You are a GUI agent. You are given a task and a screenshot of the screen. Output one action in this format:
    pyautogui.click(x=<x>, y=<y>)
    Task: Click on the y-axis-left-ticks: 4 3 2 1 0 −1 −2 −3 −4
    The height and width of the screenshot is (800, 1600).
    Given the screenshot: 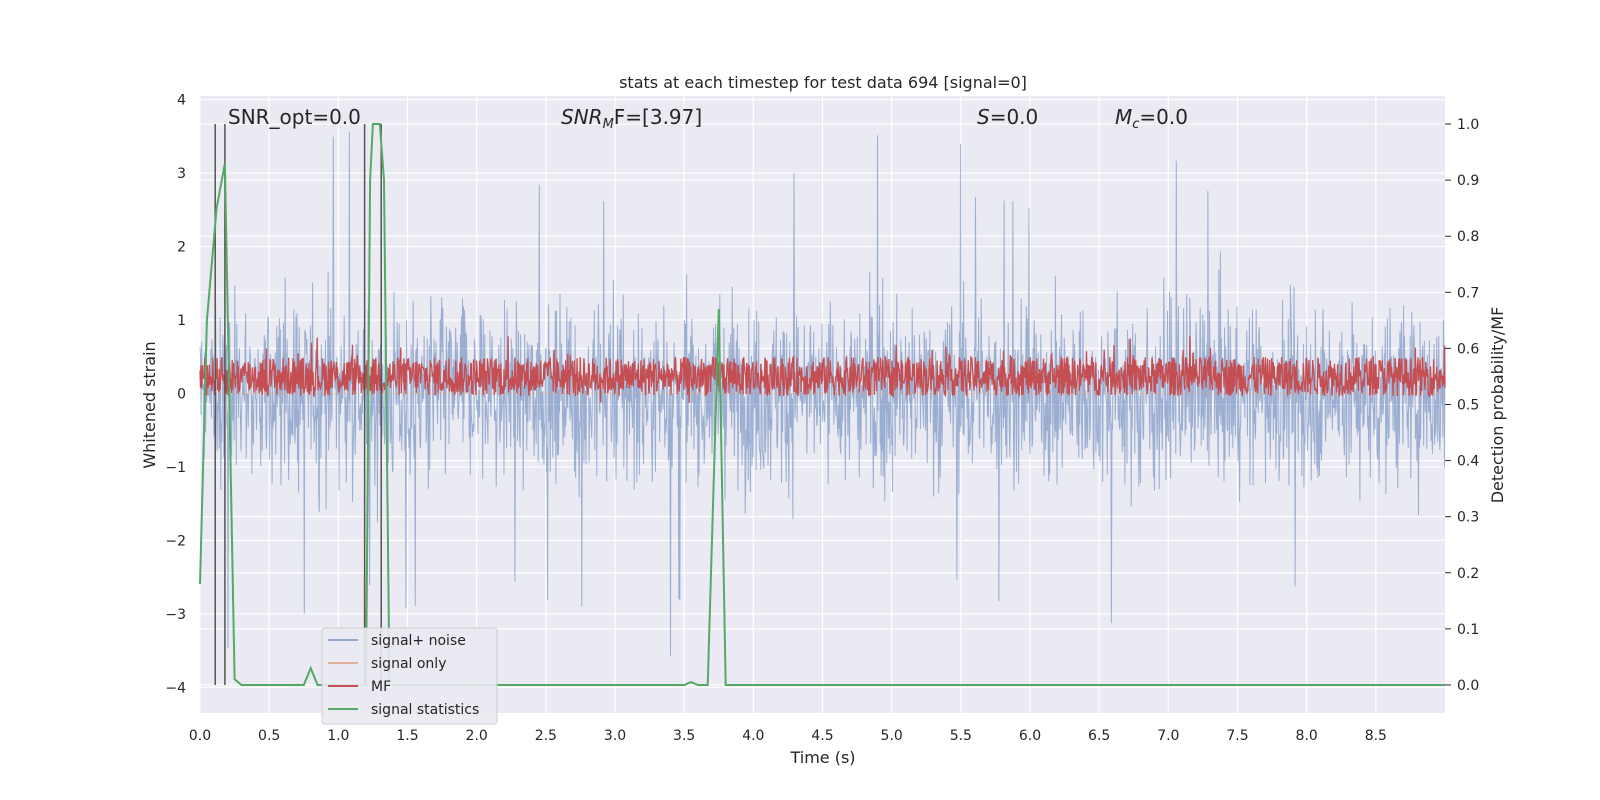 What is the action you would take?
    pyautogui.click(x=175, y=395)
    